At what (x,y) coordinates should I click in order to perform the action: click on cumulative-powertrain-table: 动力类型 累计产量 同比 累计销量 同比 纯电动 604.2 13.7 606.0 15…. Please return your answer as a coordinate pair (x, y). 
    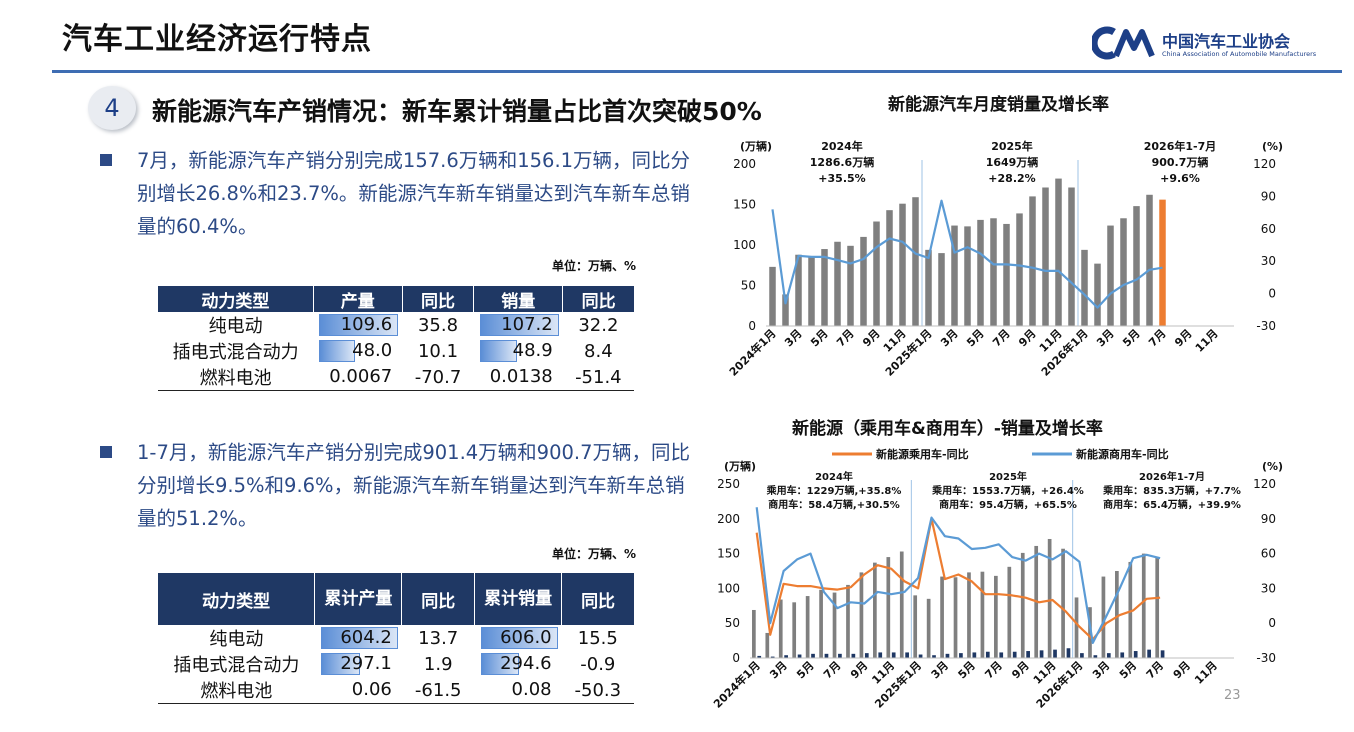
    Looking at the image, I should click on (396, 638).